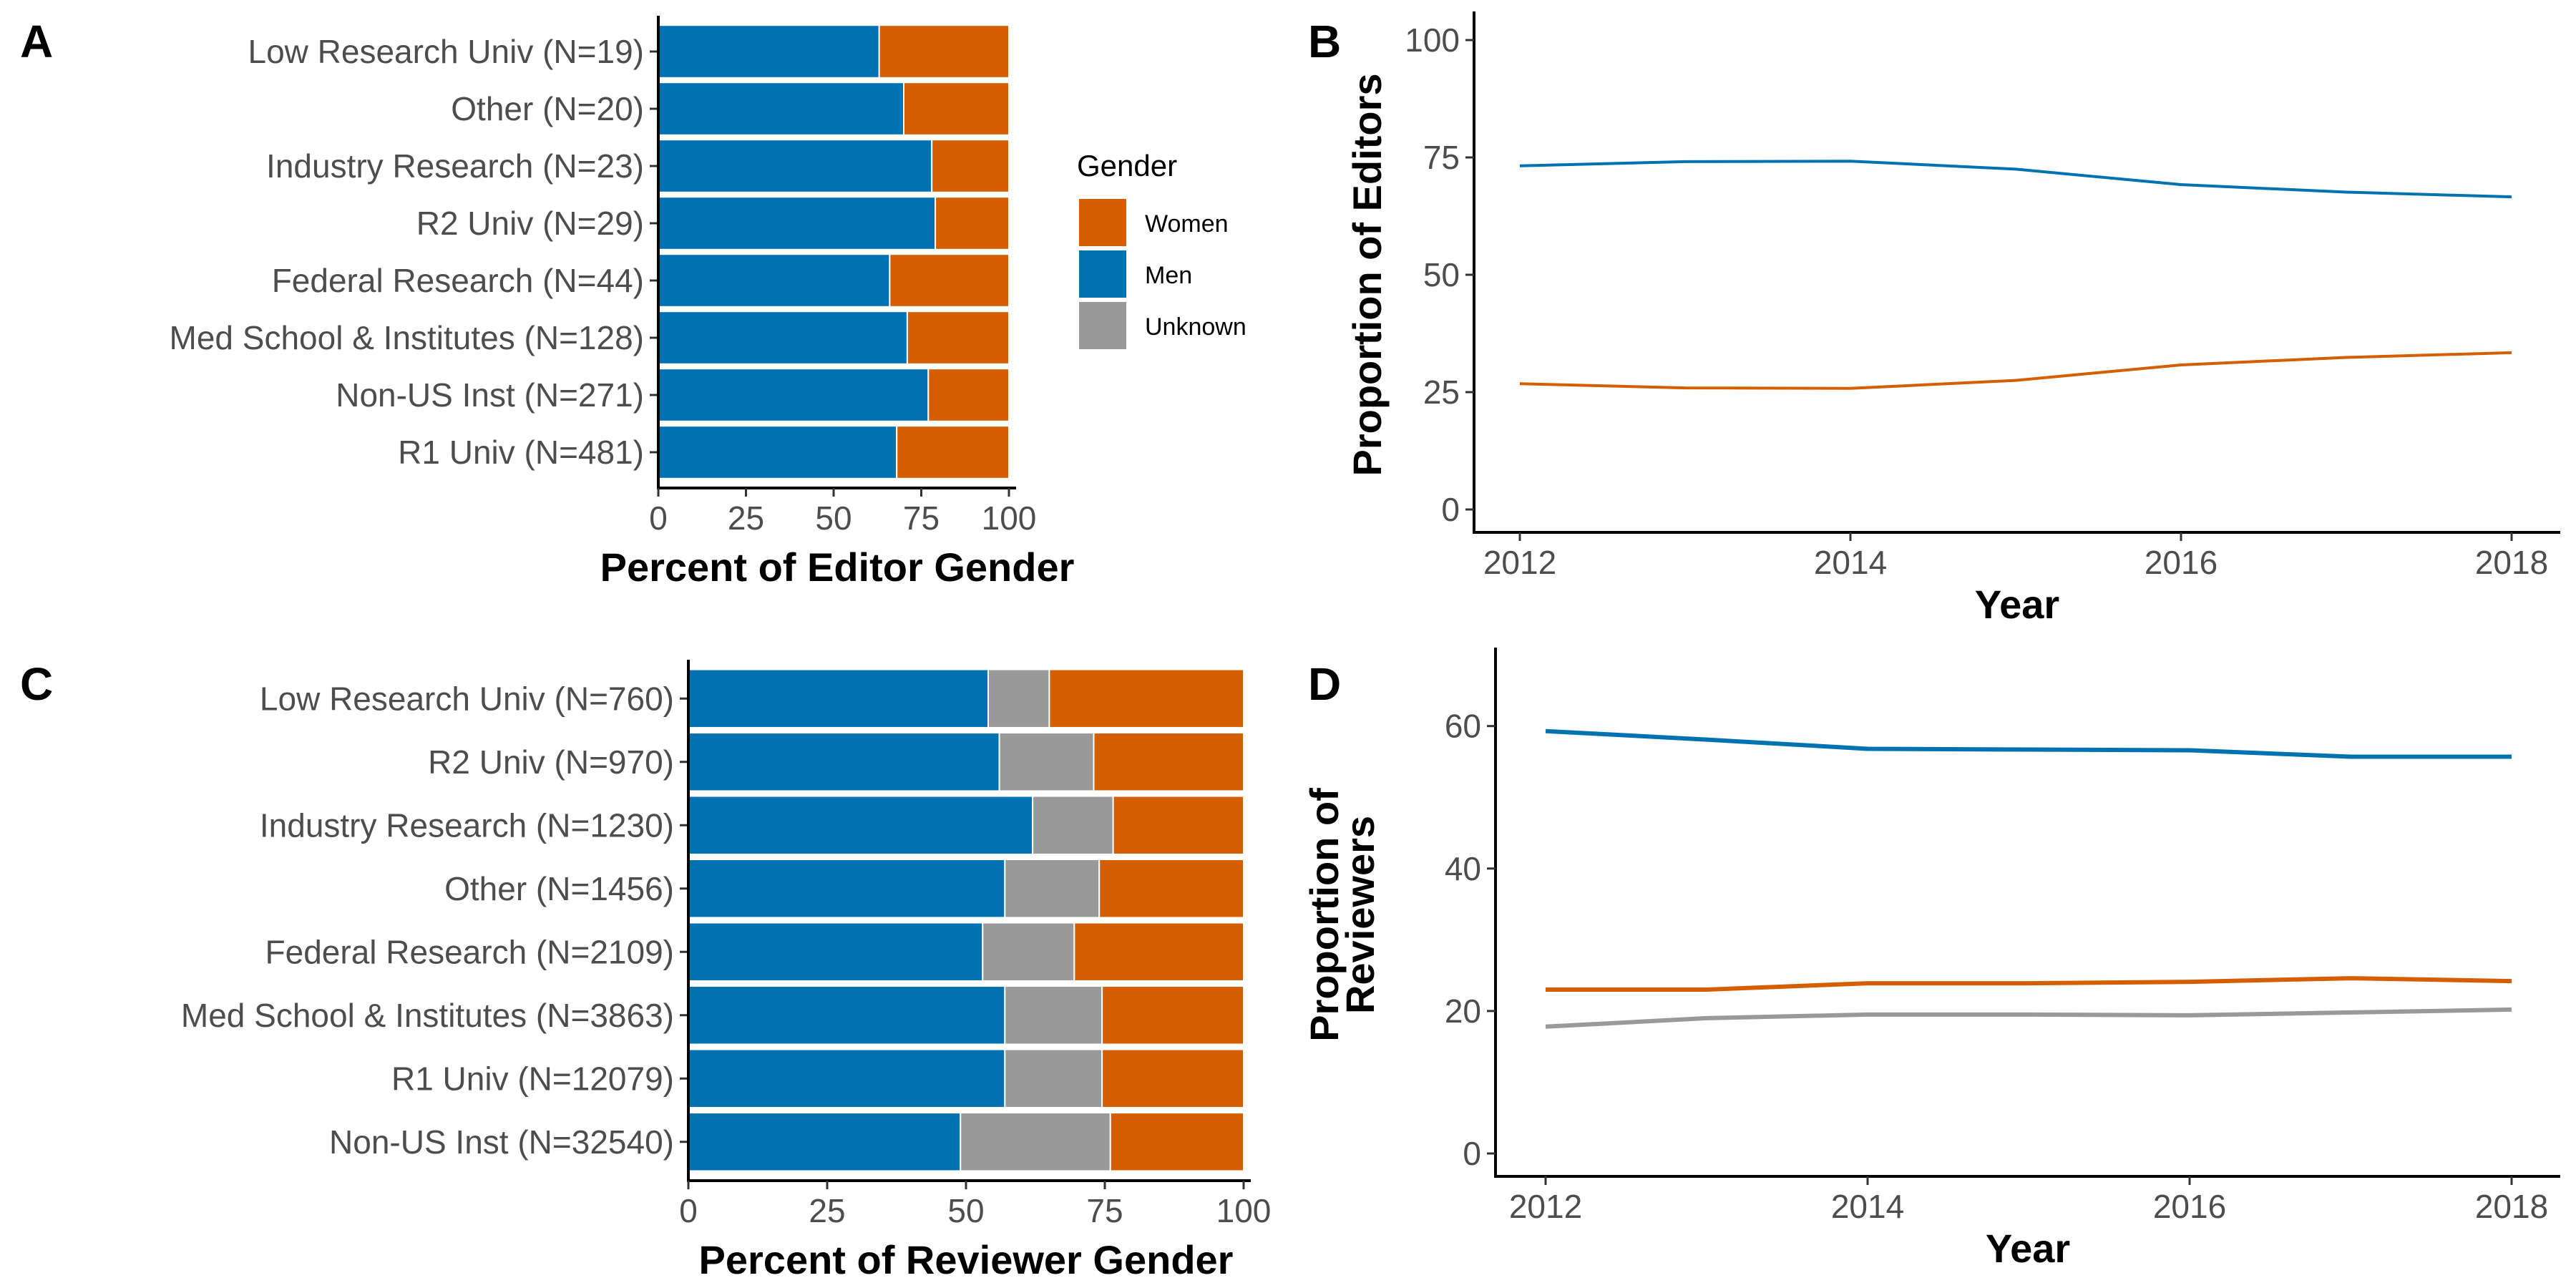  Describe the element at coordinates (427, 1015) in the screenshot. I see `category-label: Med School & Institutes (N=3863)` at that location.